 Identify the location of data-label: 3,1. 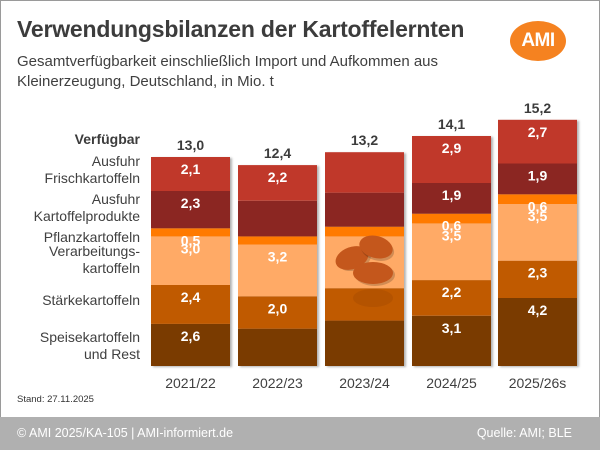
(452, 328).